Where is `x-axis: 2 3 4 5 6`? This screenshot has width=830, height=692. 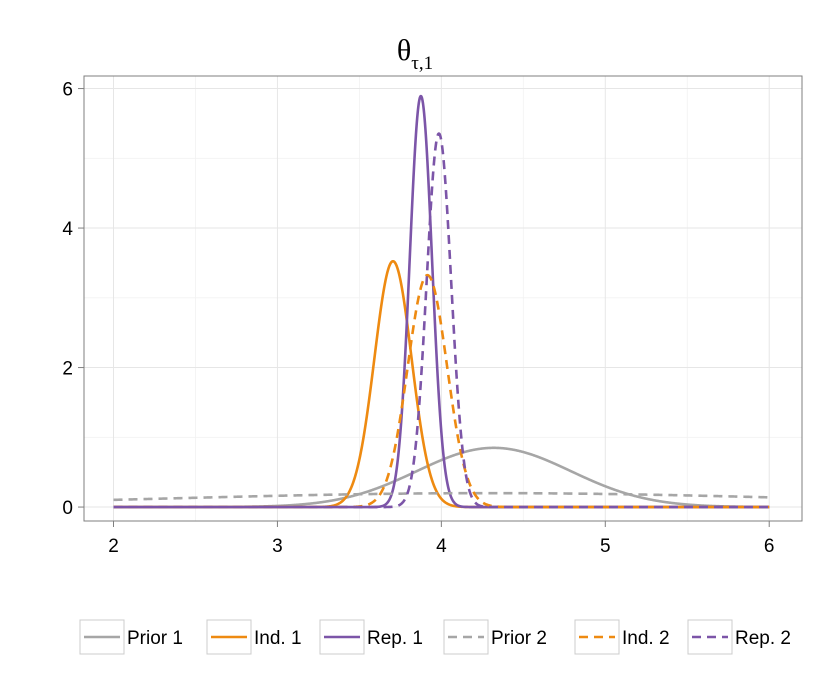 x-axis: 2 3 4 5 6 is located at coordinates (441, 539).